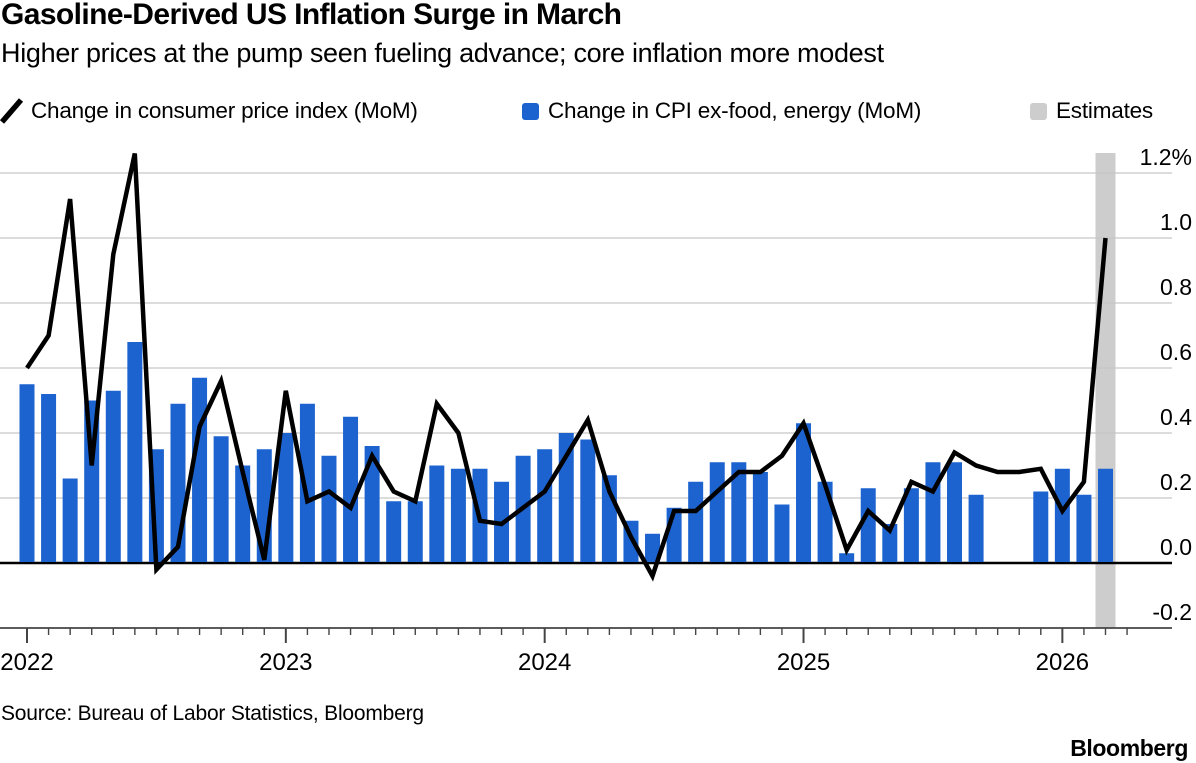  Describe the element at coordinates (803, 662) in the screenshot. I see `x-axis-label: 2025` at that location.